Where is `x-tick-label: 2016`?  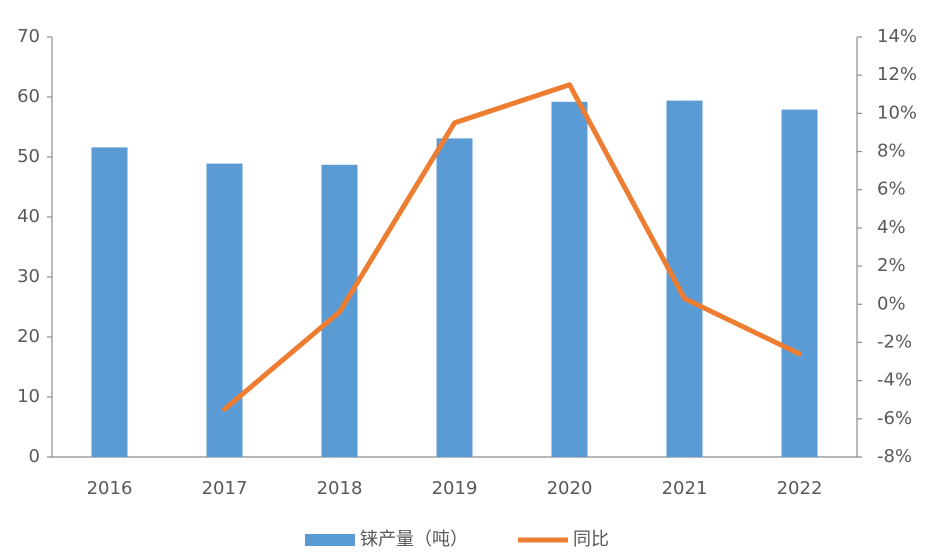 x-tick-label: 2016 is located at coordinates (110, 488).